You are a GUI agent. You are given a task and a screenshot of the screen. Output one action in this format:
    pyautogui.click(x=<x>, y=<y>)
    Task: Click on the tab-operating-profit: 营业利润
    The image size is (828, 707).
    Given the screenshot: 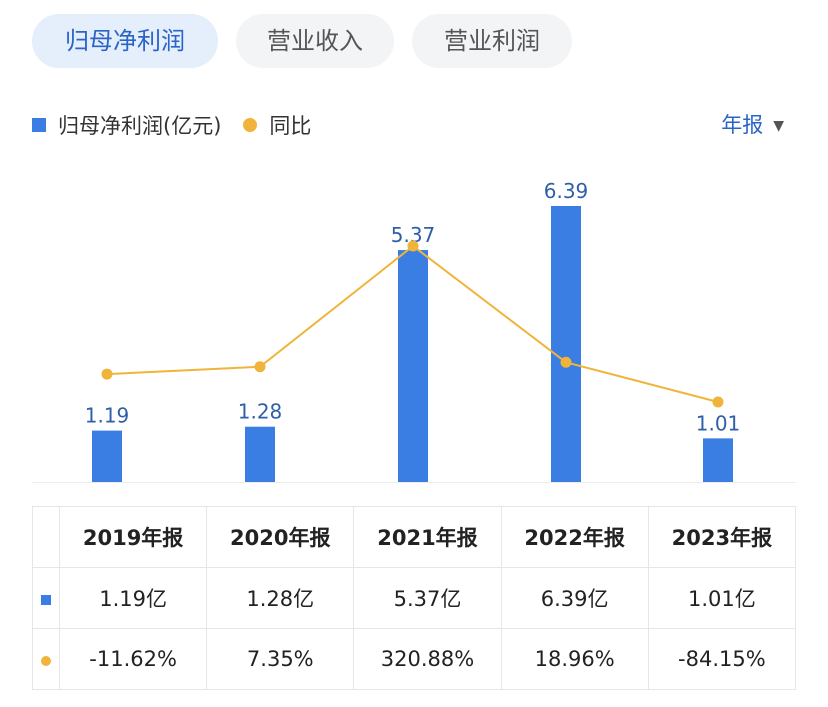 What is the action you would take?
    pyautogui.click(x=492, y=41)
    